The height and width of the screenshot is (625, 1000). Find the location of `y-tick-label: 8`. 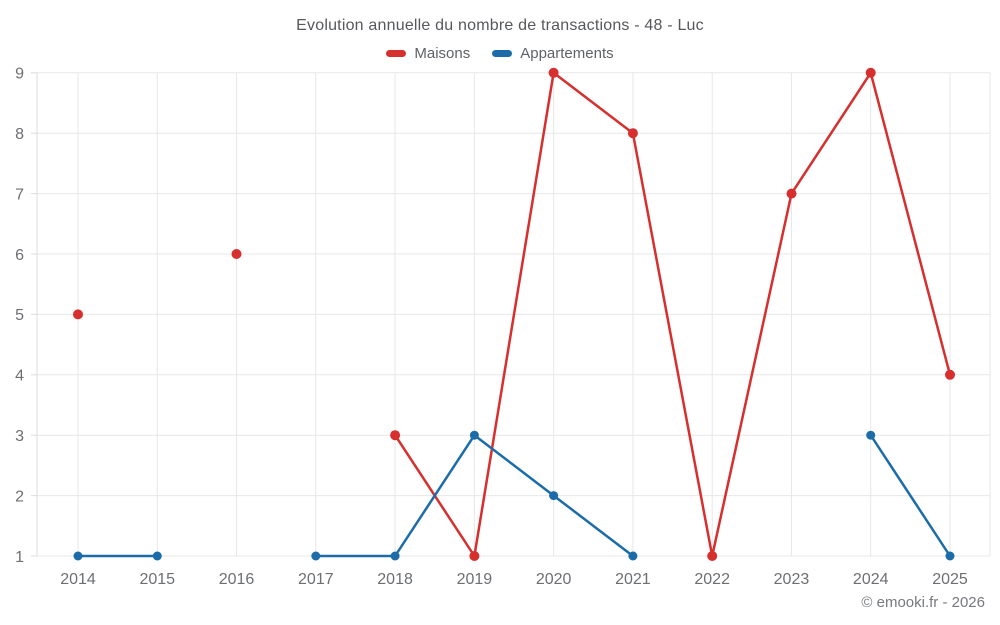

y-tick-label: 8 is located at coordinates (19, 134).